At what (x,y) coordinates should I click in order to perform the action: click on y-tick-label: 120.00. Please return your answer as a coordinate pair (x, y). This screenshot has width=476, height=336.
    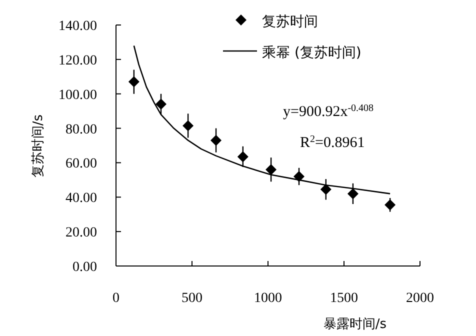
    Looking at the image, I should click on (77, 60).